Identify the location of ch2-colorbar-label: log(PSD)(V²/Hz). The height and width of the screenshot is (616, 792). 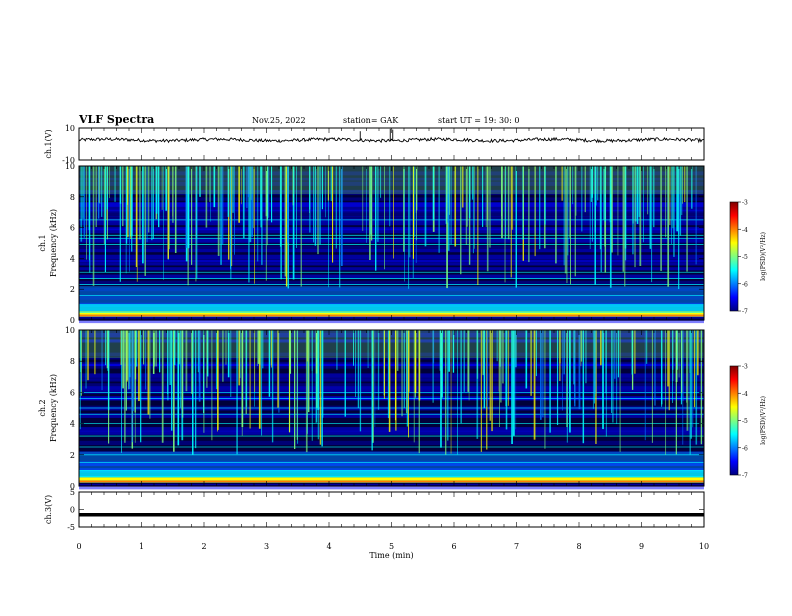
(763, 420).